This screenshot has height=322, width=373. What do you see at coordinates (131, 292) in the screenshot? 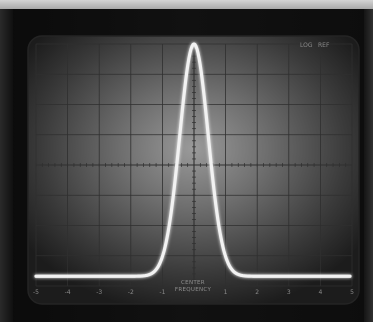
I see `x-tick-label: -2` at bounding box center [131, 292].